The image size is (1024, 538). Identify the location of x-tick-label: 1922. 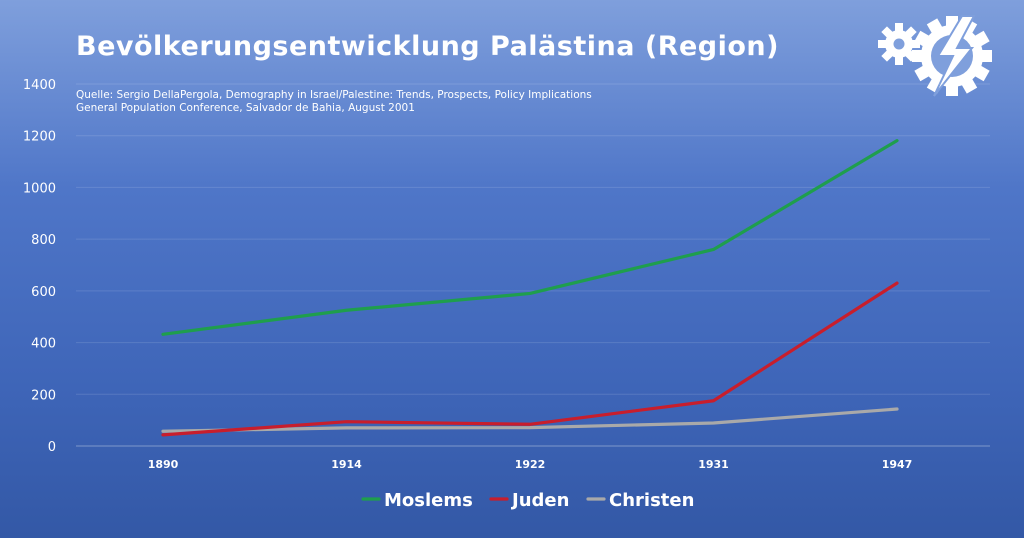
(530, 464).